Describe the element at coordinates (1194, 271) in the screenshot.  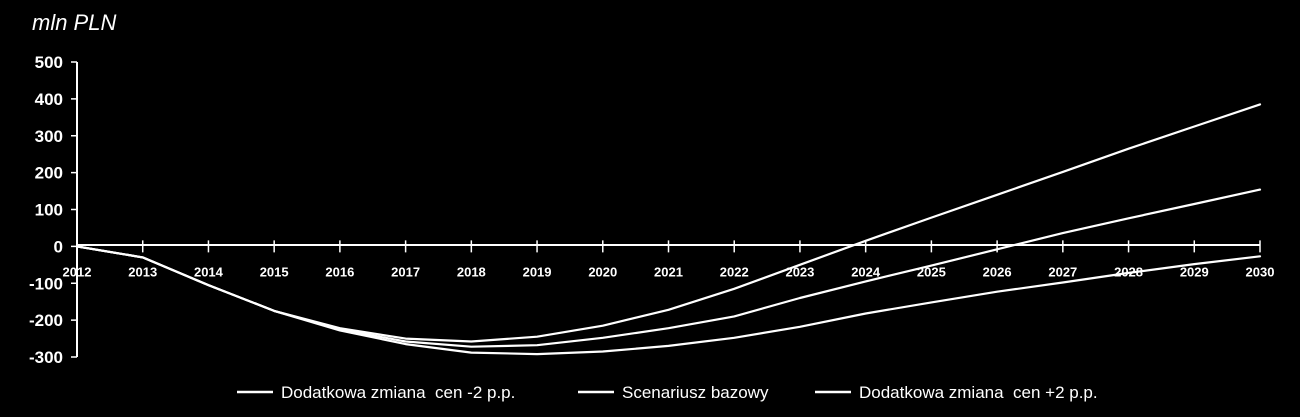
I see `x-tick-label: 2029` at that location.